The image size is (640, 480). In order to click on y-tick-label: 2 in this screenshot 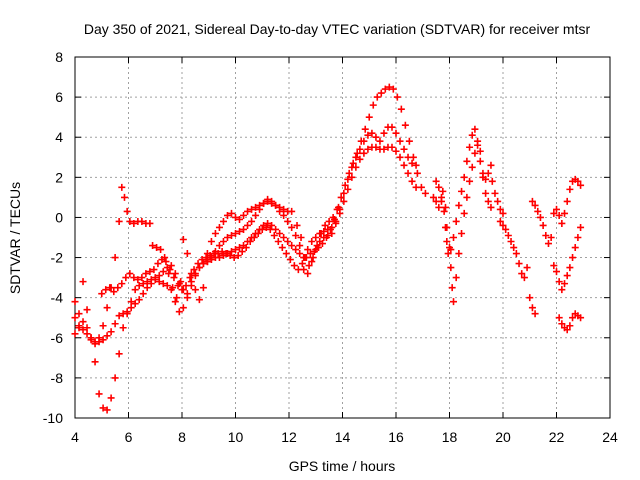, I will do `click(59, 177)`.